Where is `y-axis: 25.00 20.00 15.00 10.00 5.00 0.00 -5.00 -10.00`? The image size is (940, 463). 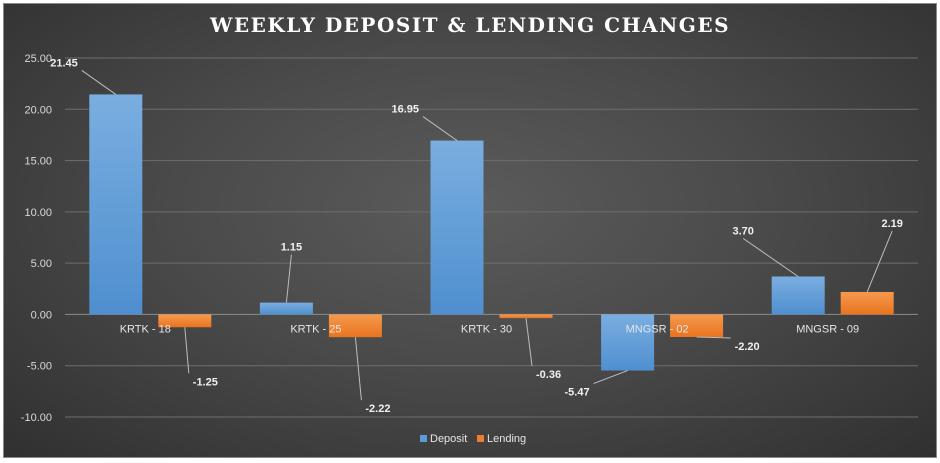 y-axis: 25.00 20.00 15.00 10.00 5.00 0.00 -5.00 -10.00 is located at coordinates (36, 238).